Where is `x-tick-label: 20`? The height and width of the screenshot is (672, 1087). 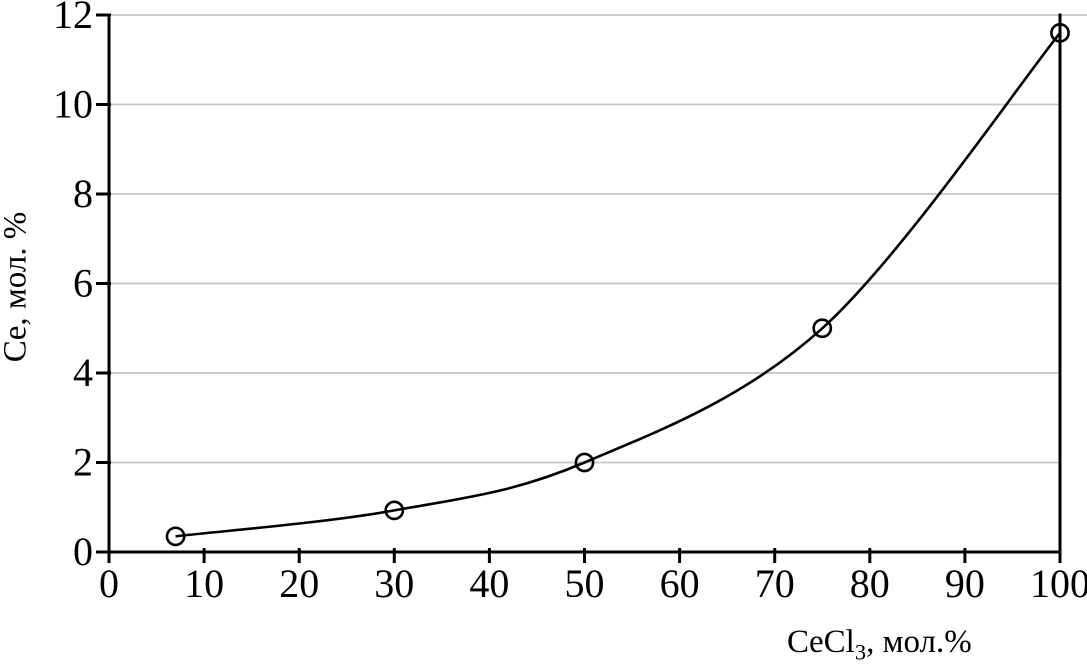
x-tick-label: 20 is located at coordinates (299, 583).